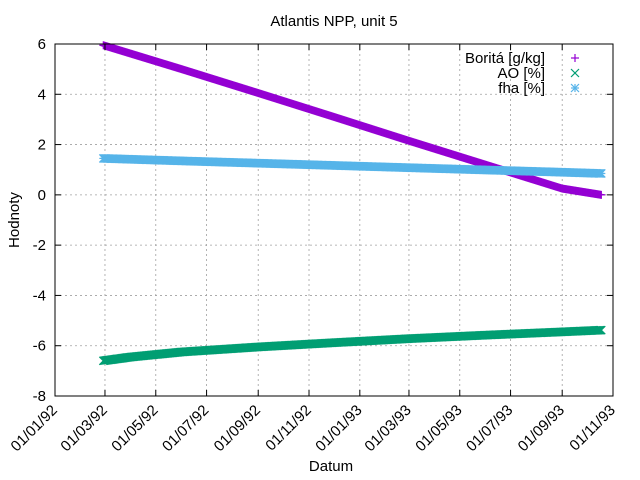  I want to click on legend-marker-star, so click(575, 88).